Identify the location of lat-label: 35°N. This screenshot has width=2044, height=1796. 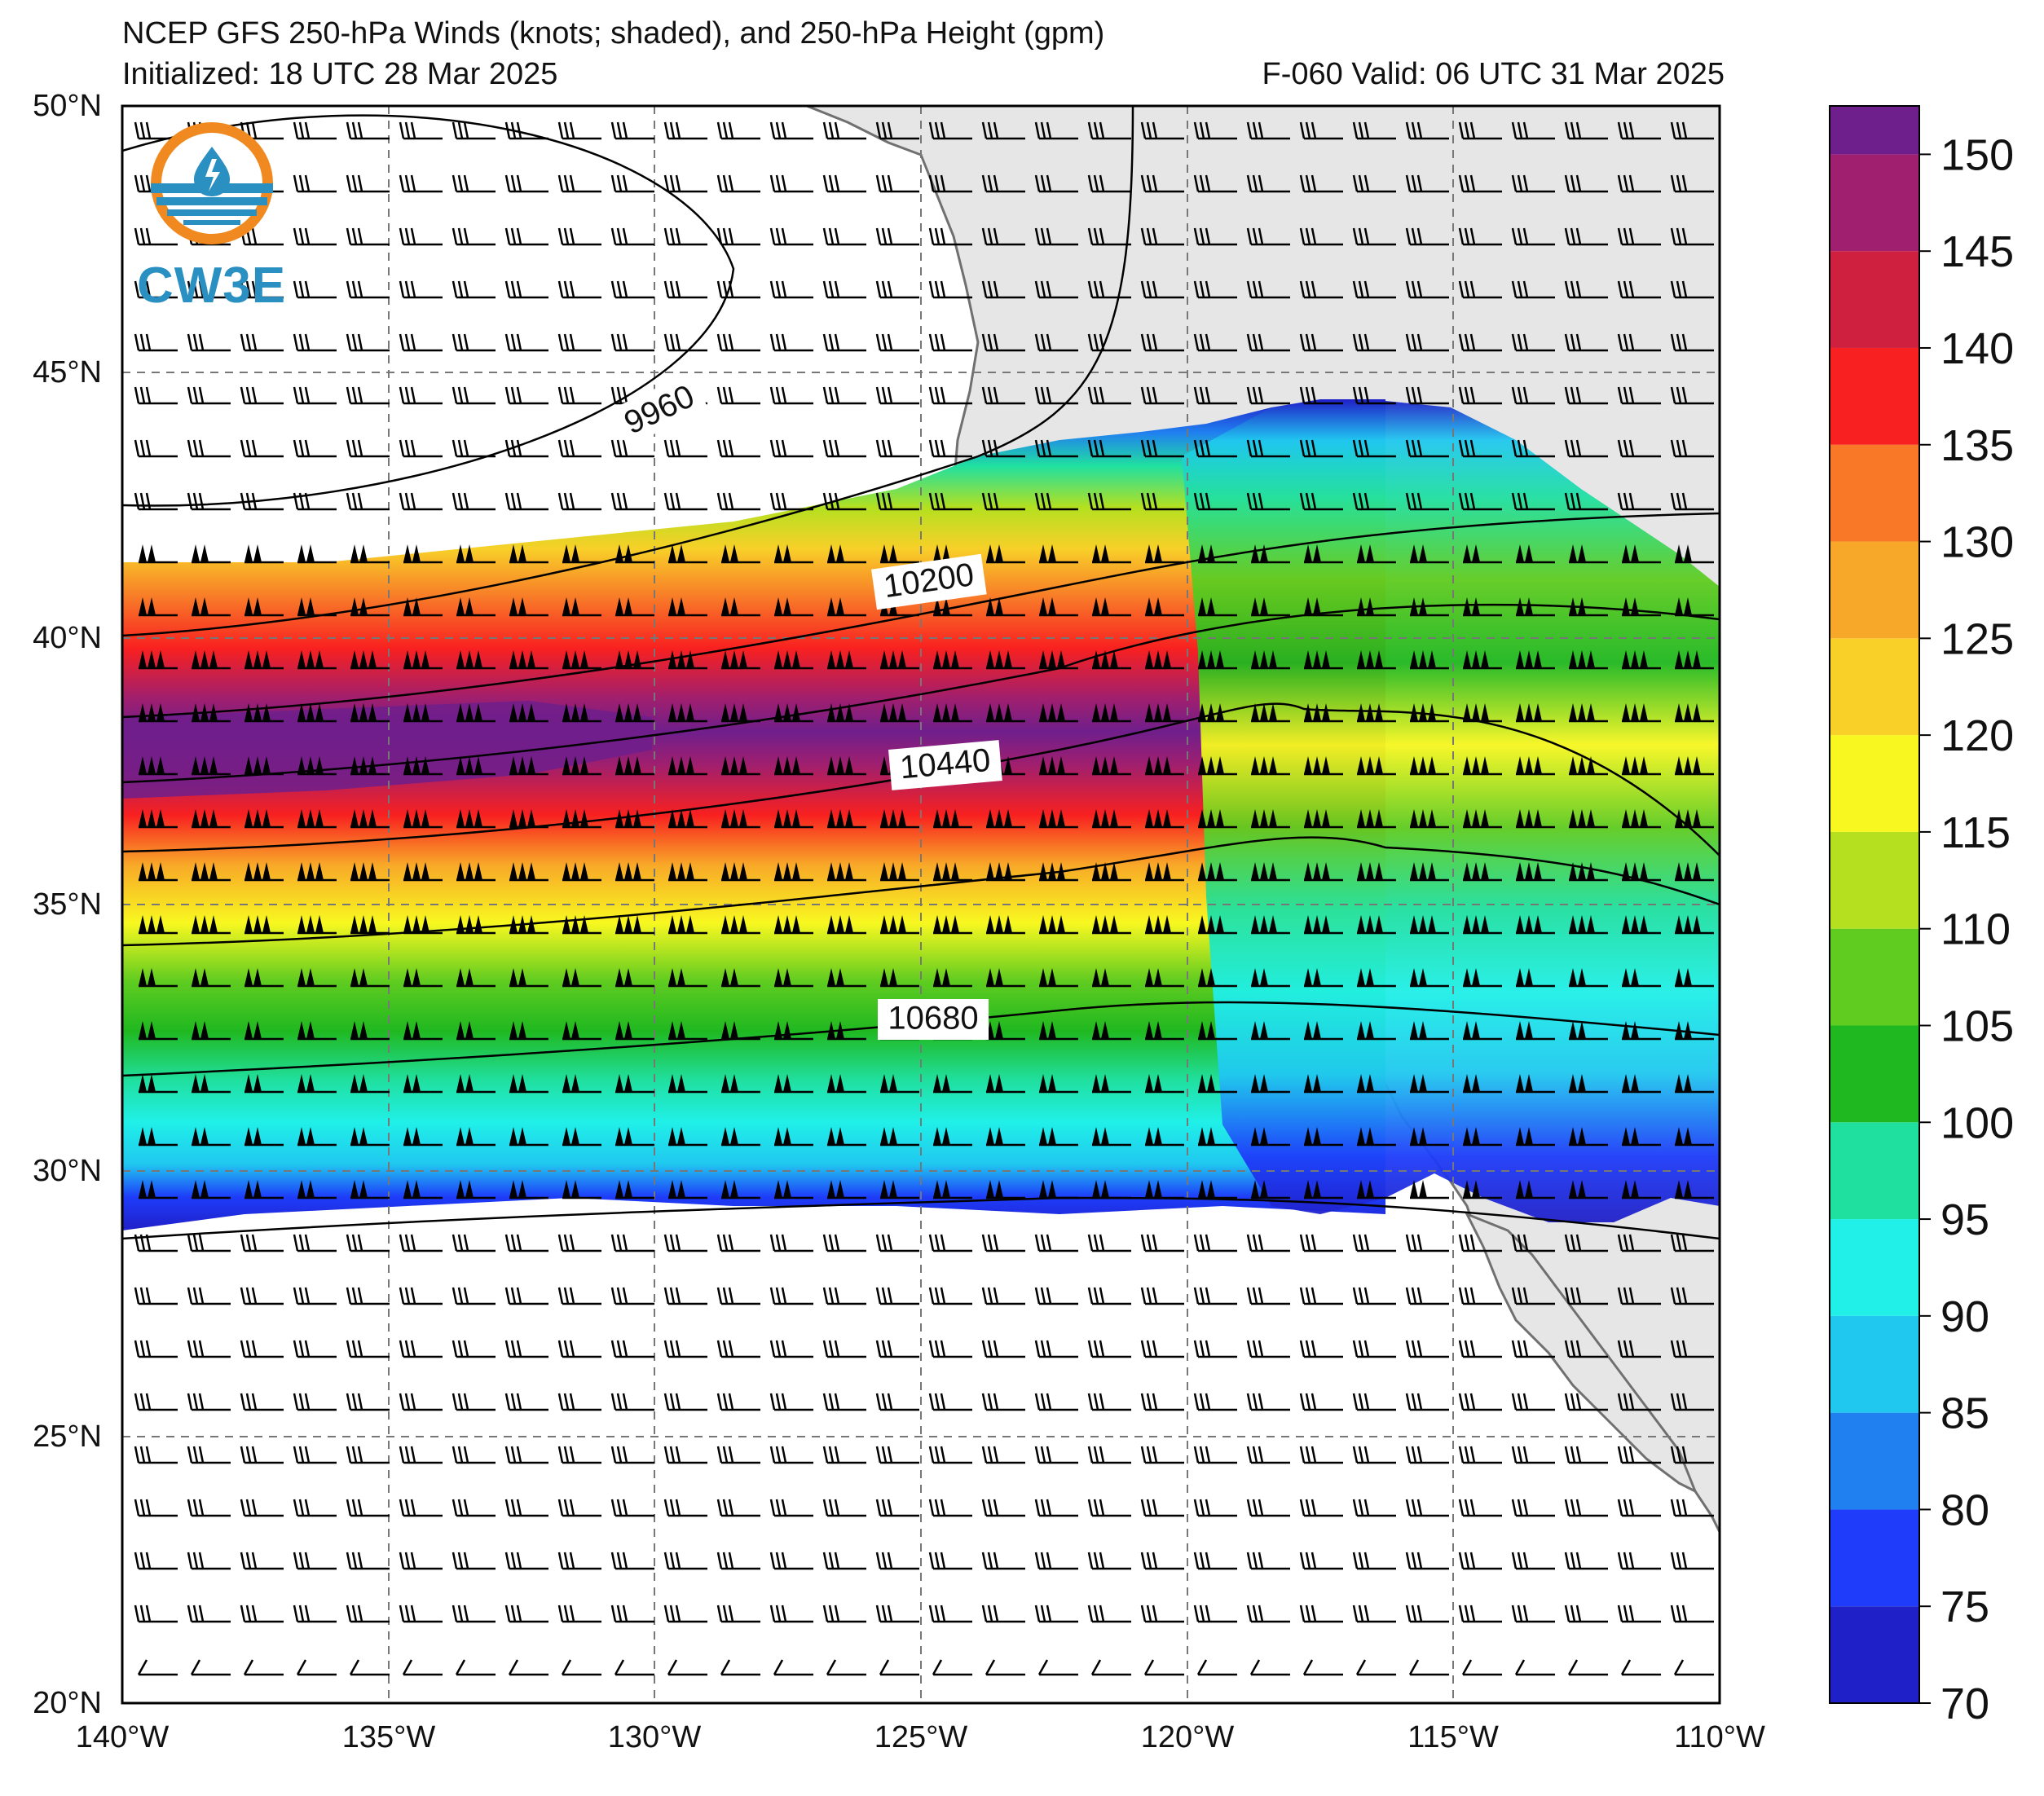
(67, 904).